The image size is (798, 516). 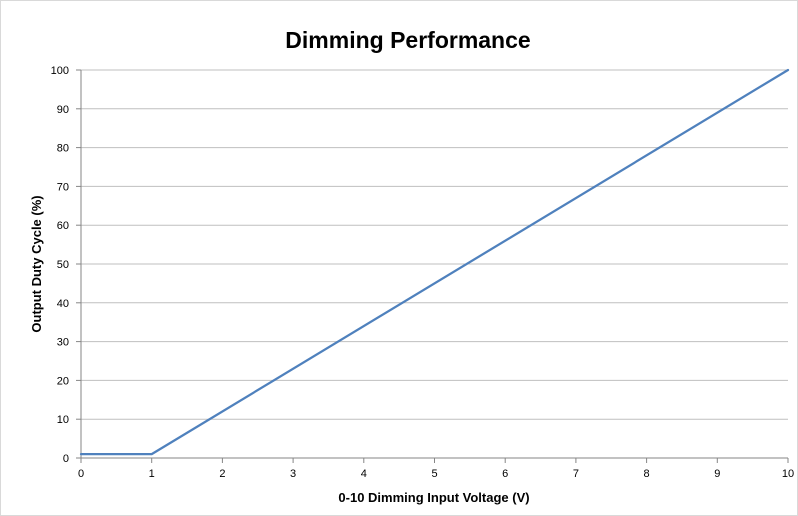 What do you see at coordinates (63, 420) in the screenshot?
I see `y-tick-label: 10` at bounding box center [63, 420].